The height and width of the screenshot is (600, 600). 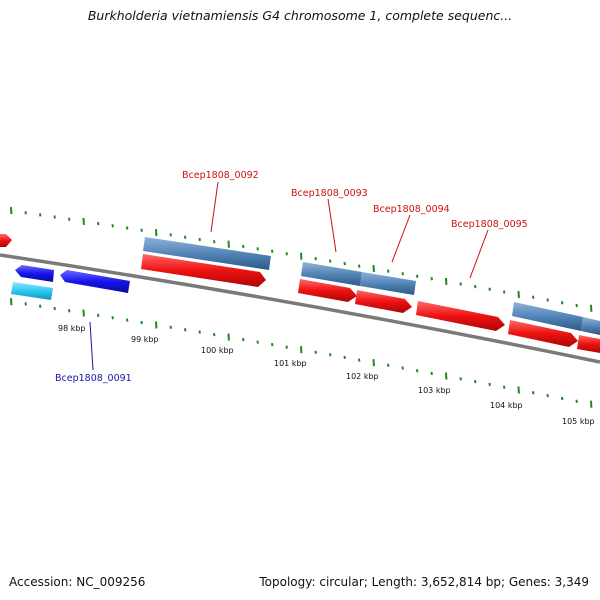 What do you see at coordinates (489, 224) in the screenshot?
I see `label-bcep1808-0095: Bcep1808_0095` at bounding box center [489, 224].